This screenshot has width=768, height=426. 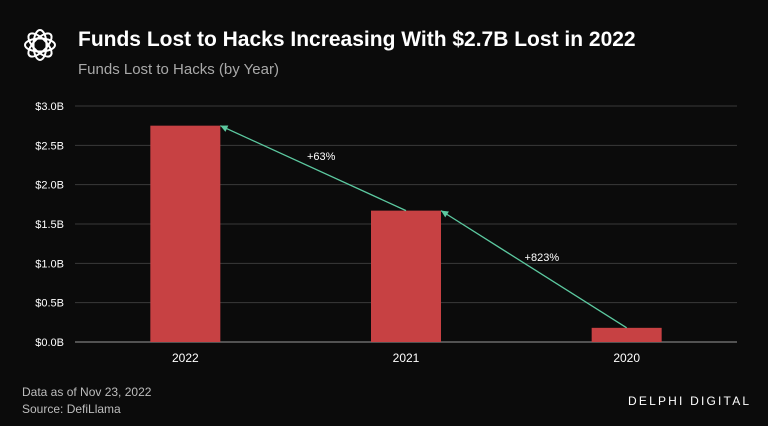 I want to click on y-tick-label: $3.0B, so click(x=49, y=107).